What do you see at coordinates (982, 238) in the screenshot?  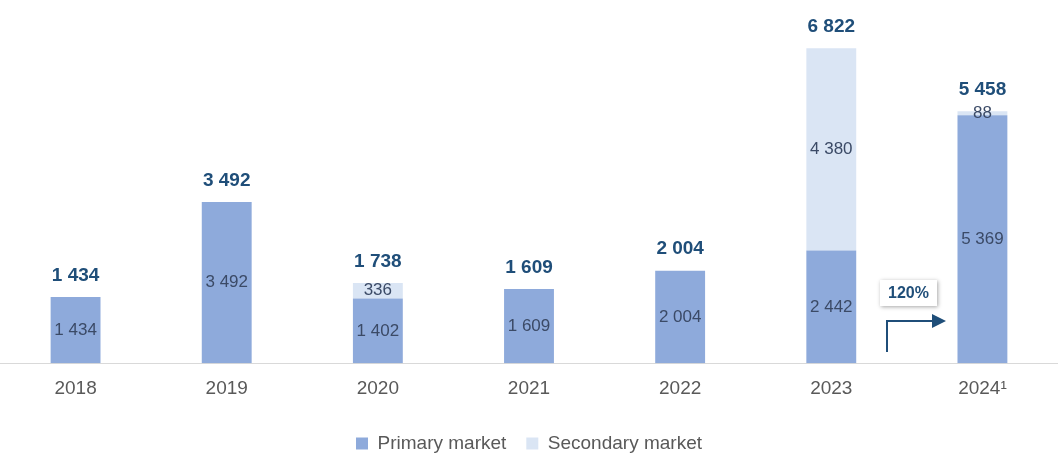 I see `data-label: 5 369` at bounding box center [982, 238].